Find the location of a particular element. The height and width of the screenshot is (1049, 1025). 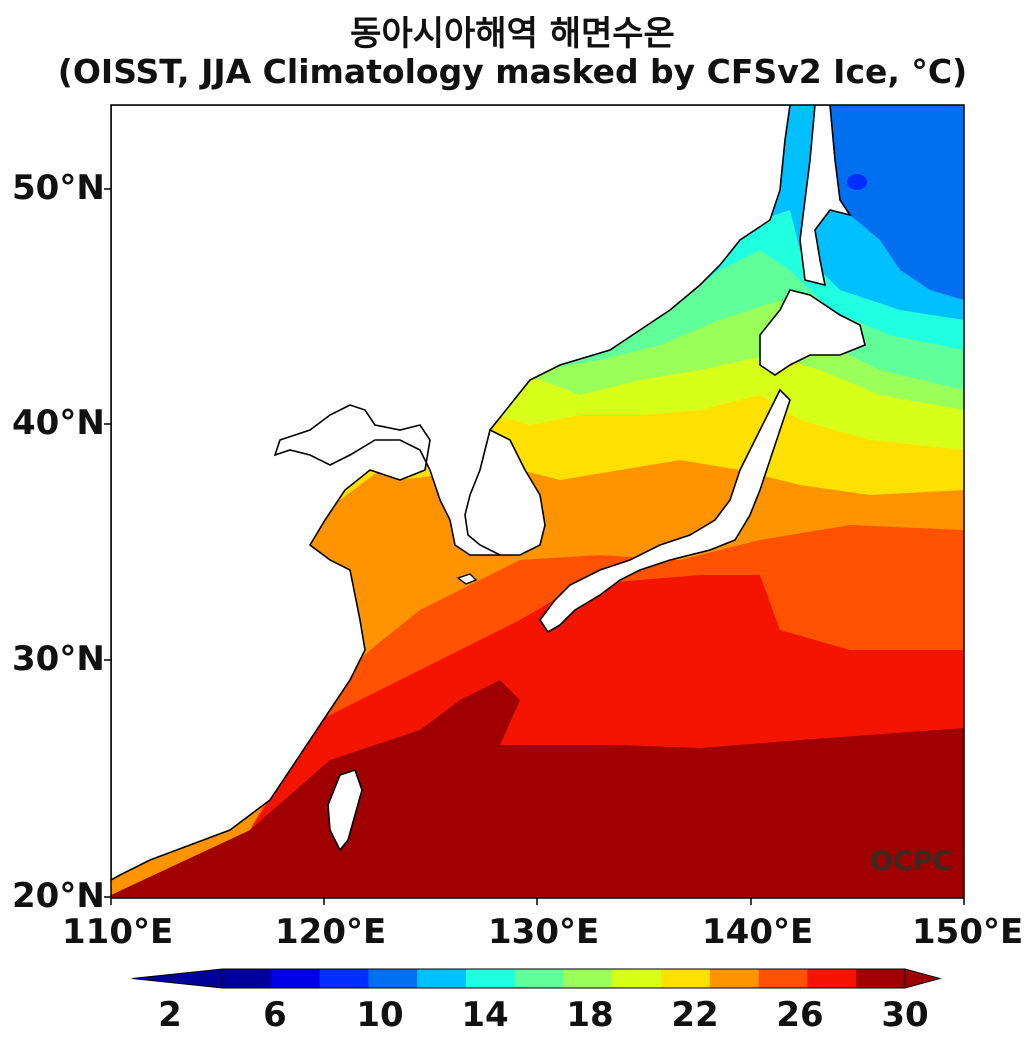

land-jeju is located at coordinates (467, 579).